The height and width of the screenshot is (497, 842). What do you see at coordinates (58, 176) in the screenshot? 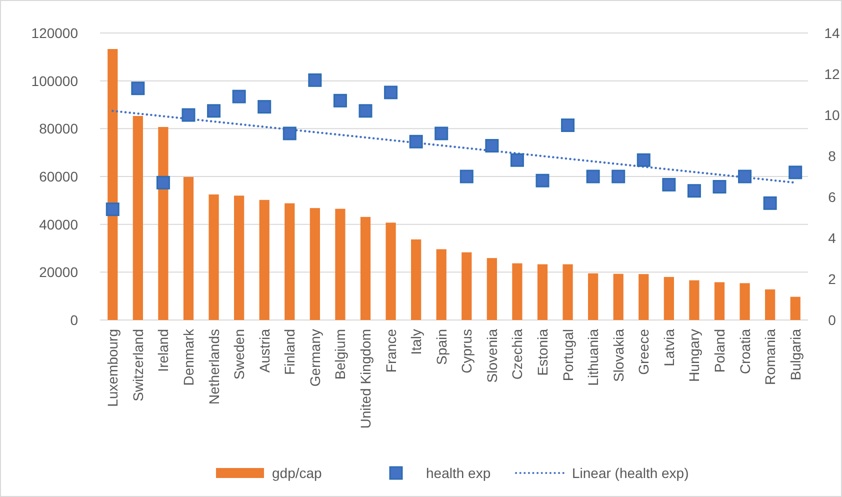
I see `y-tick-label: 60000` at bounding box center [58, 176].